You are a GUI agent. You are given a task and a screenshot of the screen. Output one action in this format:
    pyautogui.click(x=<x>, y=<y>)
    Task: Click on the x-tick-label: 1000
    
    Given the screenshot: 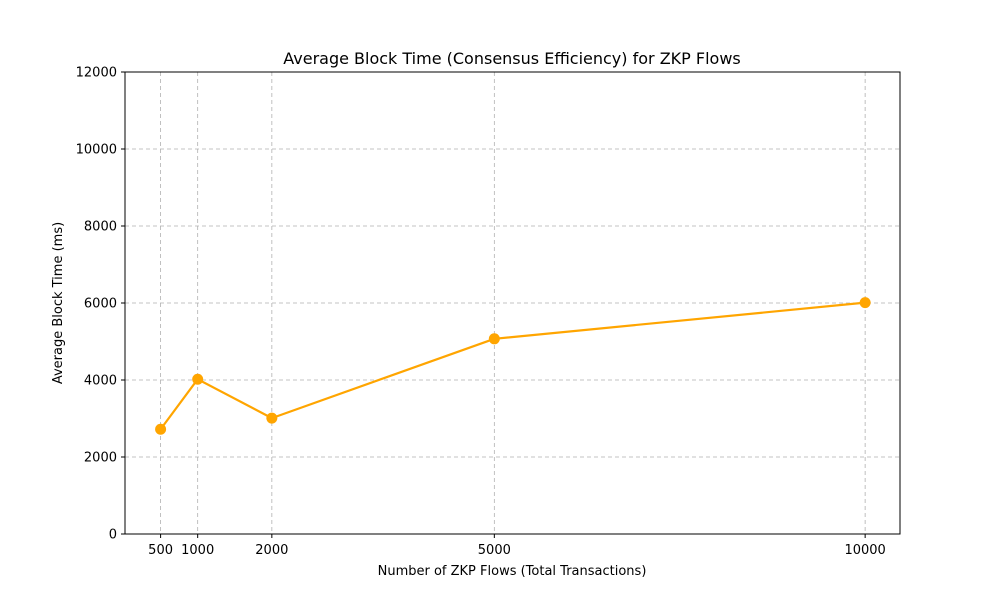 What is the action you would take?
    pyautogui.click(x=197, y=550)
    